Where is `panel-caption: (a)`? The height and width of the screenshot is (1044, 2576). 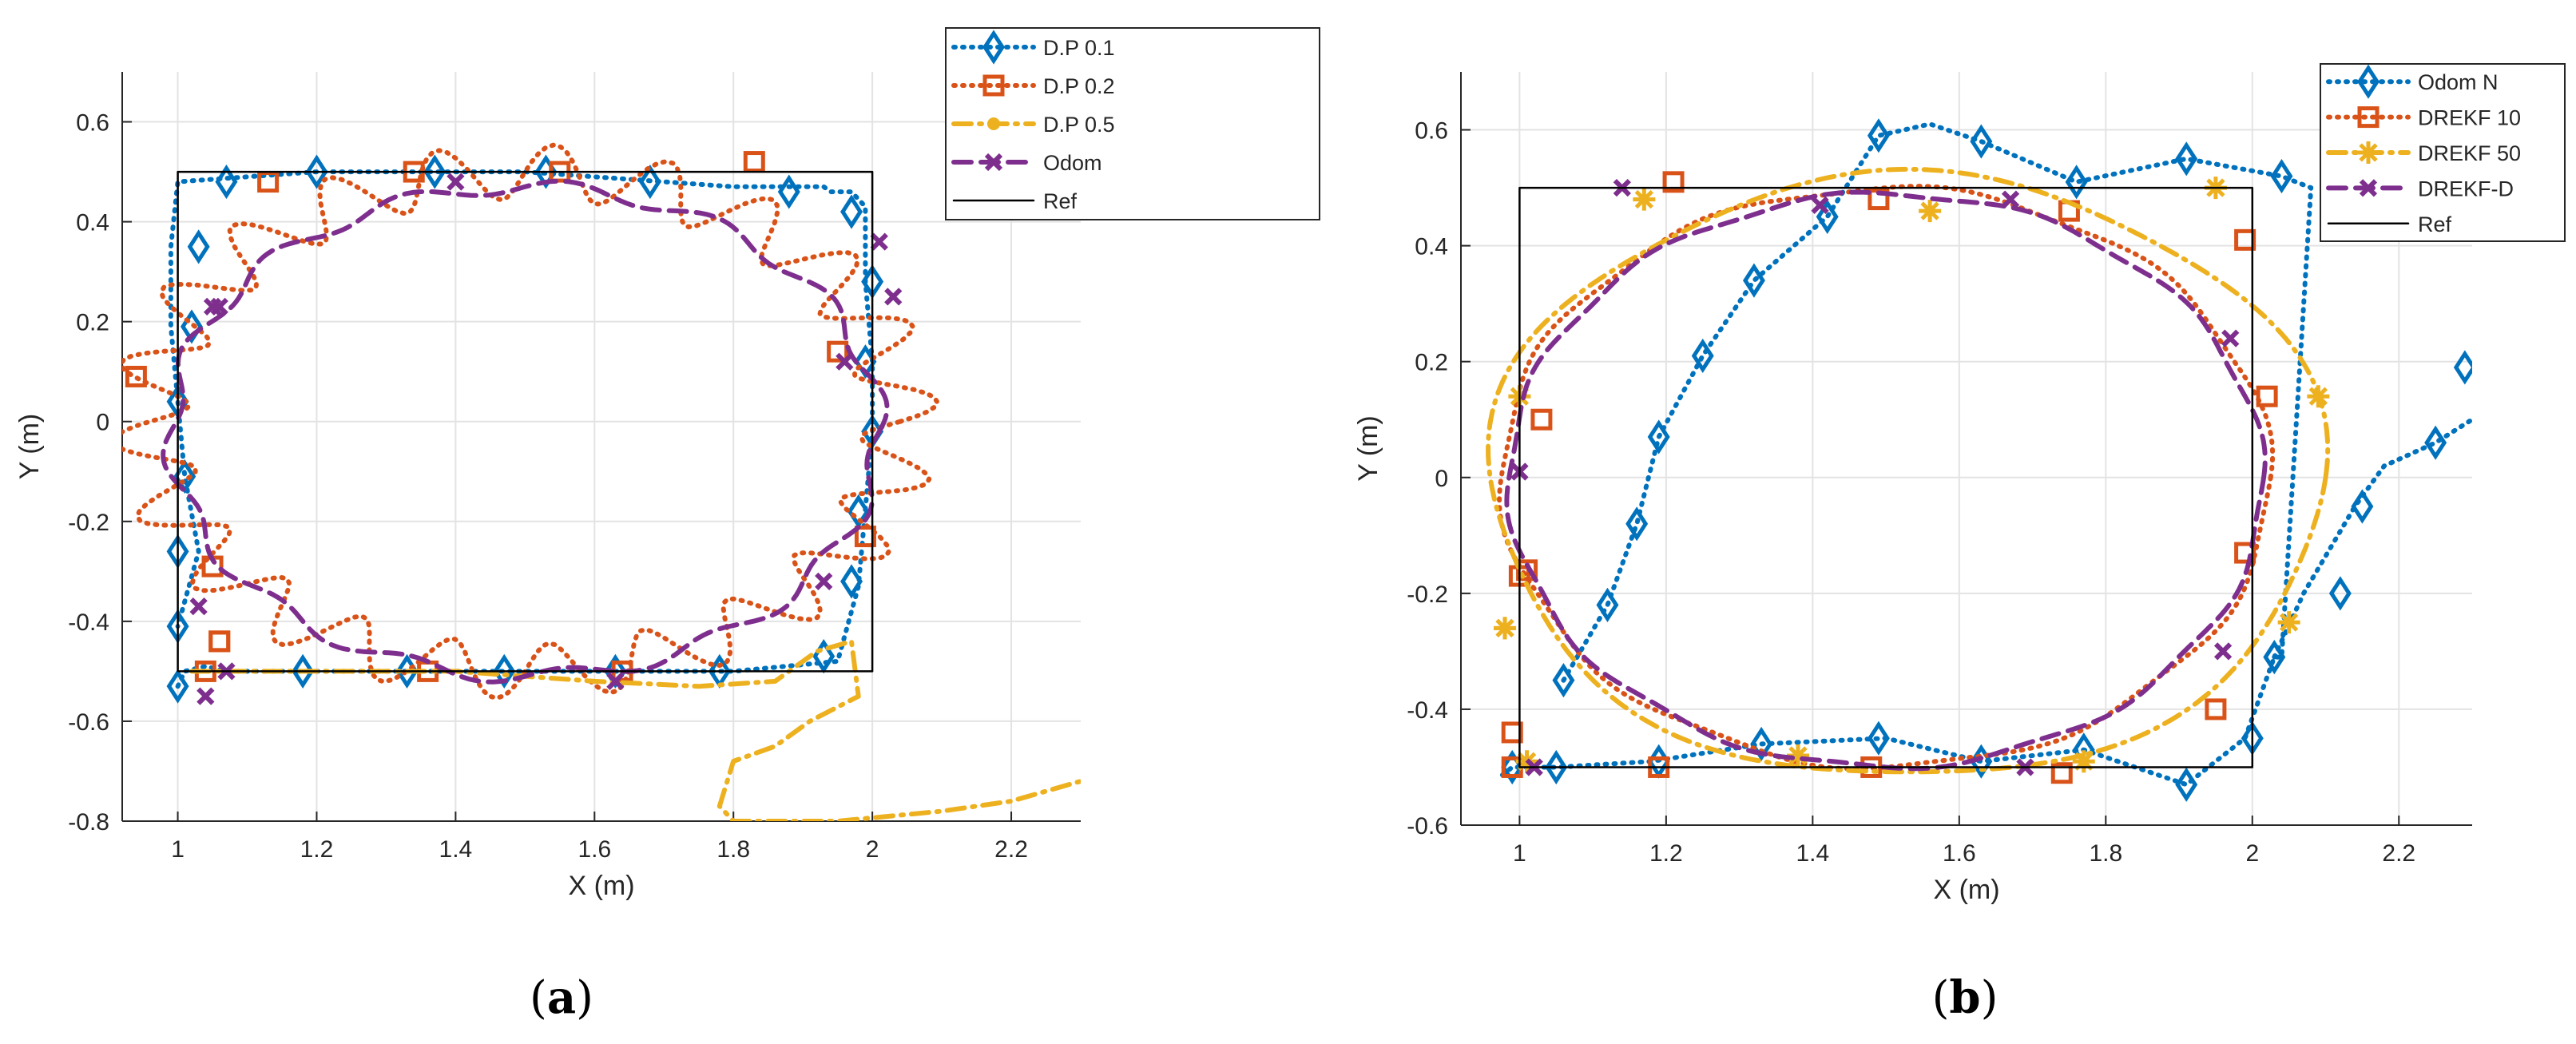 panel-caption: (a) is located at coordinates (561, 998).